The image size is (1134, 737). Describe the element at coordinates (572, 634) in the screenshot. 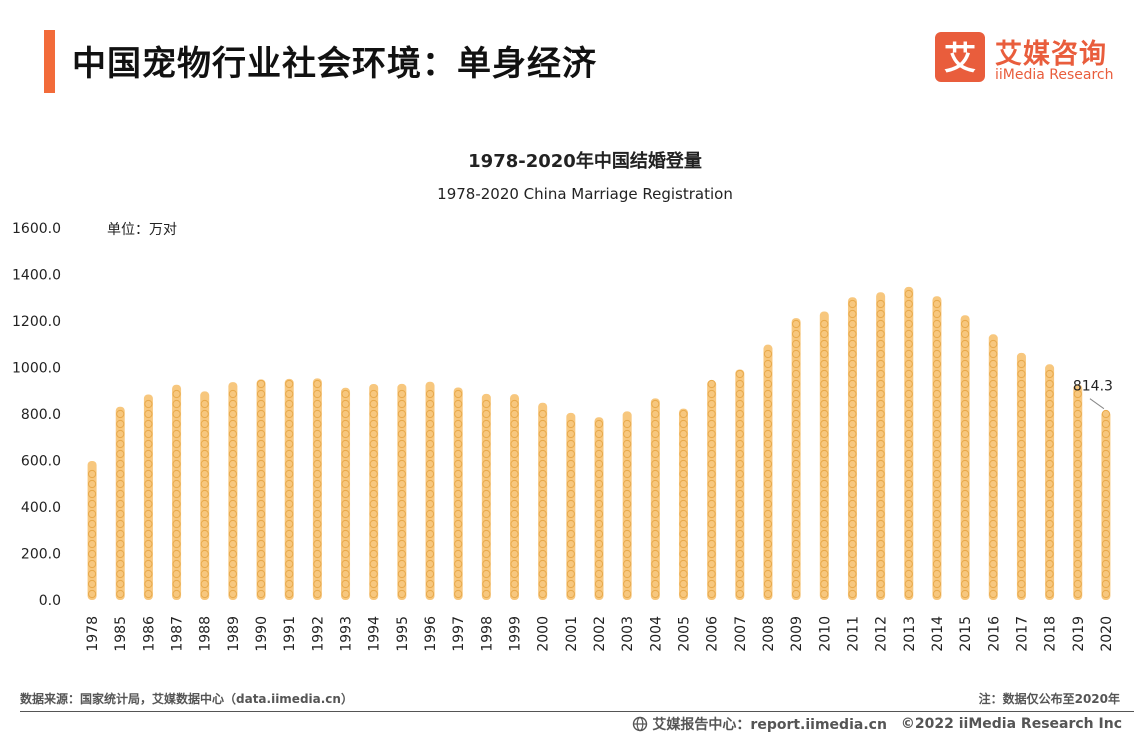

I see `x-tick-label: 2001` at that location.